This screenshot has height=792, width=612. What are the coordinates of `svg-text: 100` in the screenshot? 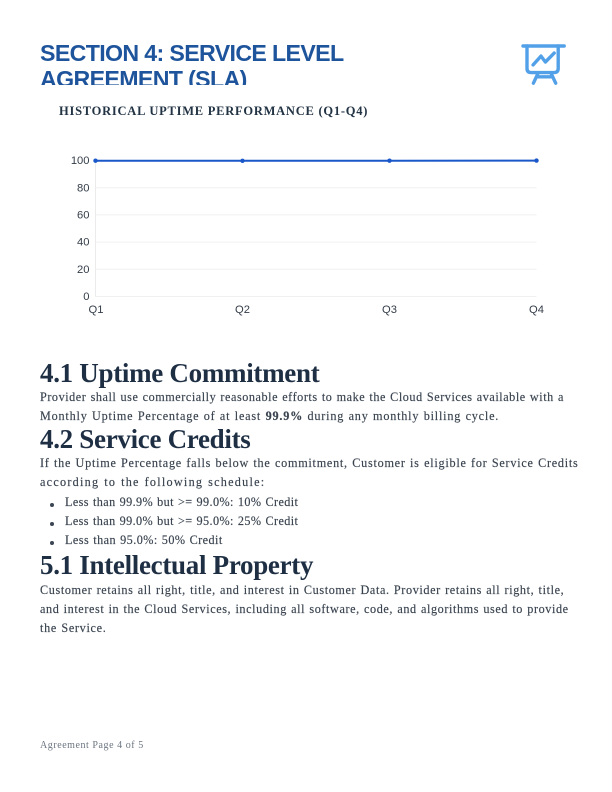 It's located at (80, 161).